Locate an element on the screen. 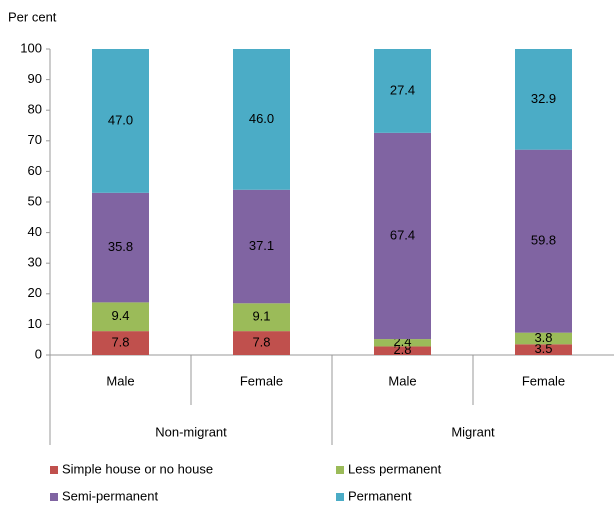  y-tick-label: 80 is located at coordinates (35, 109).